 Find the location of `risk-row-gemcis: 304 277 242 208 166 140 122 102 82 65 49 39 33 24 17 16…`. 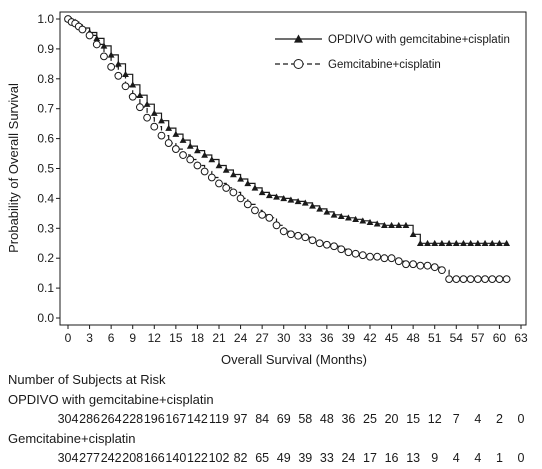

risk-row-gemcis: 304 277 242 208 166 140 122 102 82 65 49 39 33 24 17 16… is located at coordinates (271, 460).